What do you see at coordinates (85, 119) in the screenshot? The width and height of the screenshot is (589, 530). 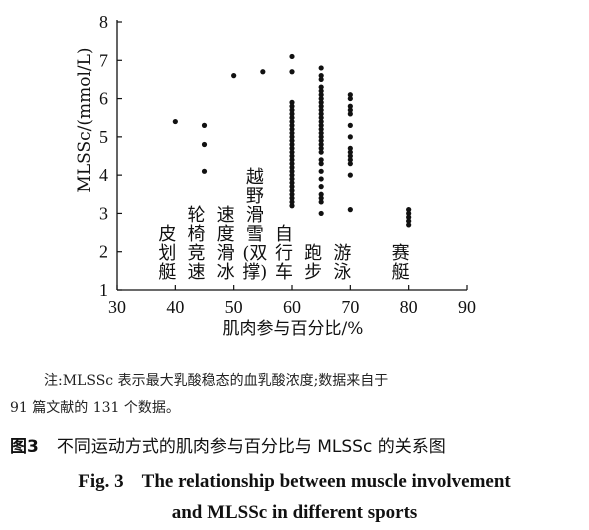 I see `y-axis-title: MLSSc/(mmol/L)` at bounding box center [85, 119].